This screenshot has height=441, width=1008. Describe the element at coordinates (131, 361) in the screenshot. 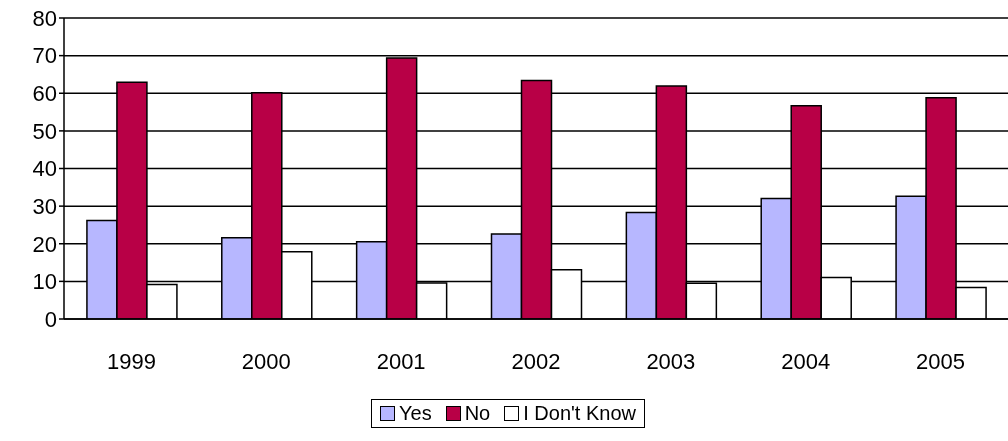

I see `x-tick-label: 1999` at that location.